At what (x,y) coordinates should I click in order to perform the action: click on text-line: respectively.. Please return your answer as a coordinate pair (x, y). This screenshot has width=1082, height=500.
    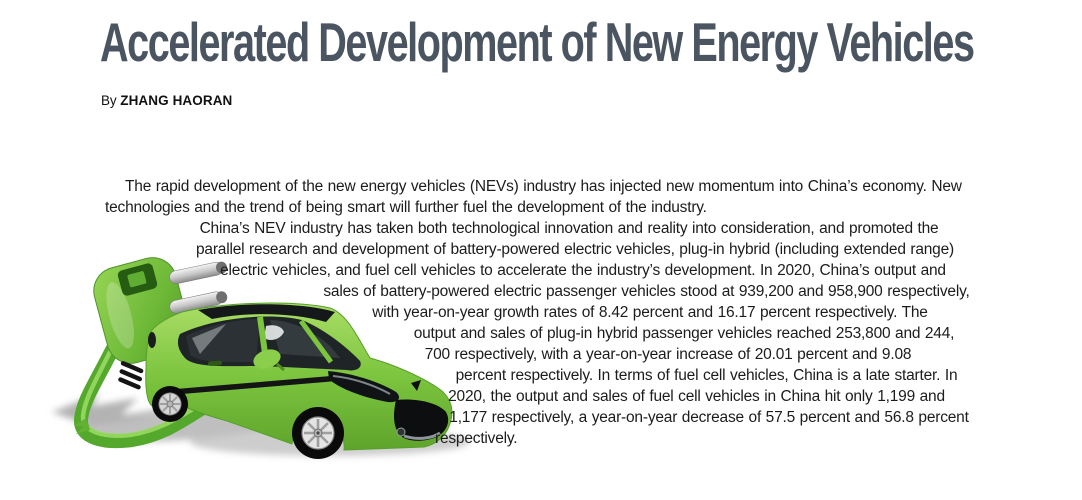
    Looking at the image, I should click on (476, 438).